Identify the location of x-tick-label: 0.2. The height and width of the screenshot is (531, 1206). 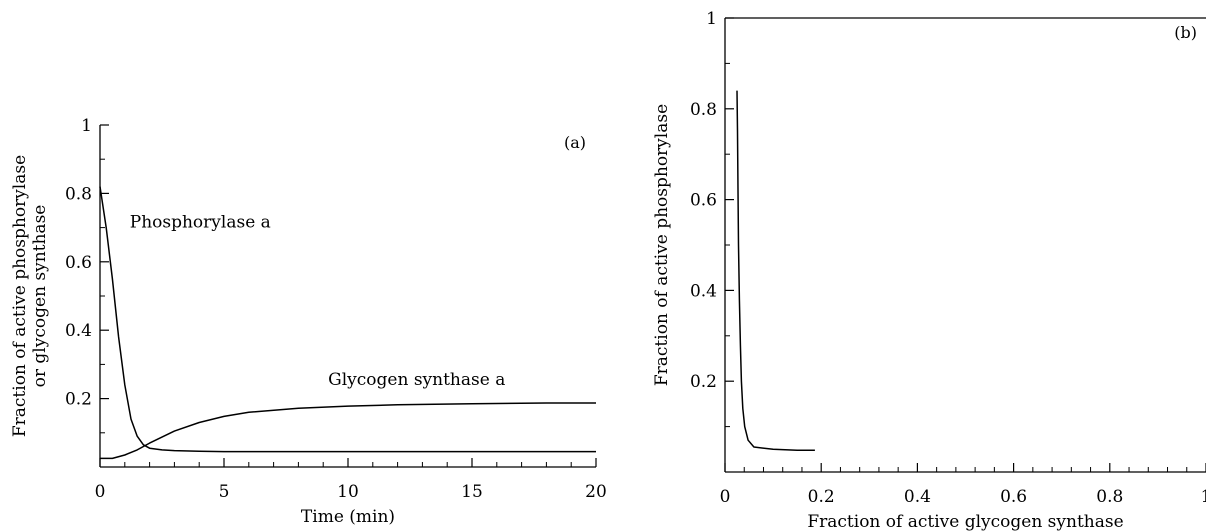
(821, 497).